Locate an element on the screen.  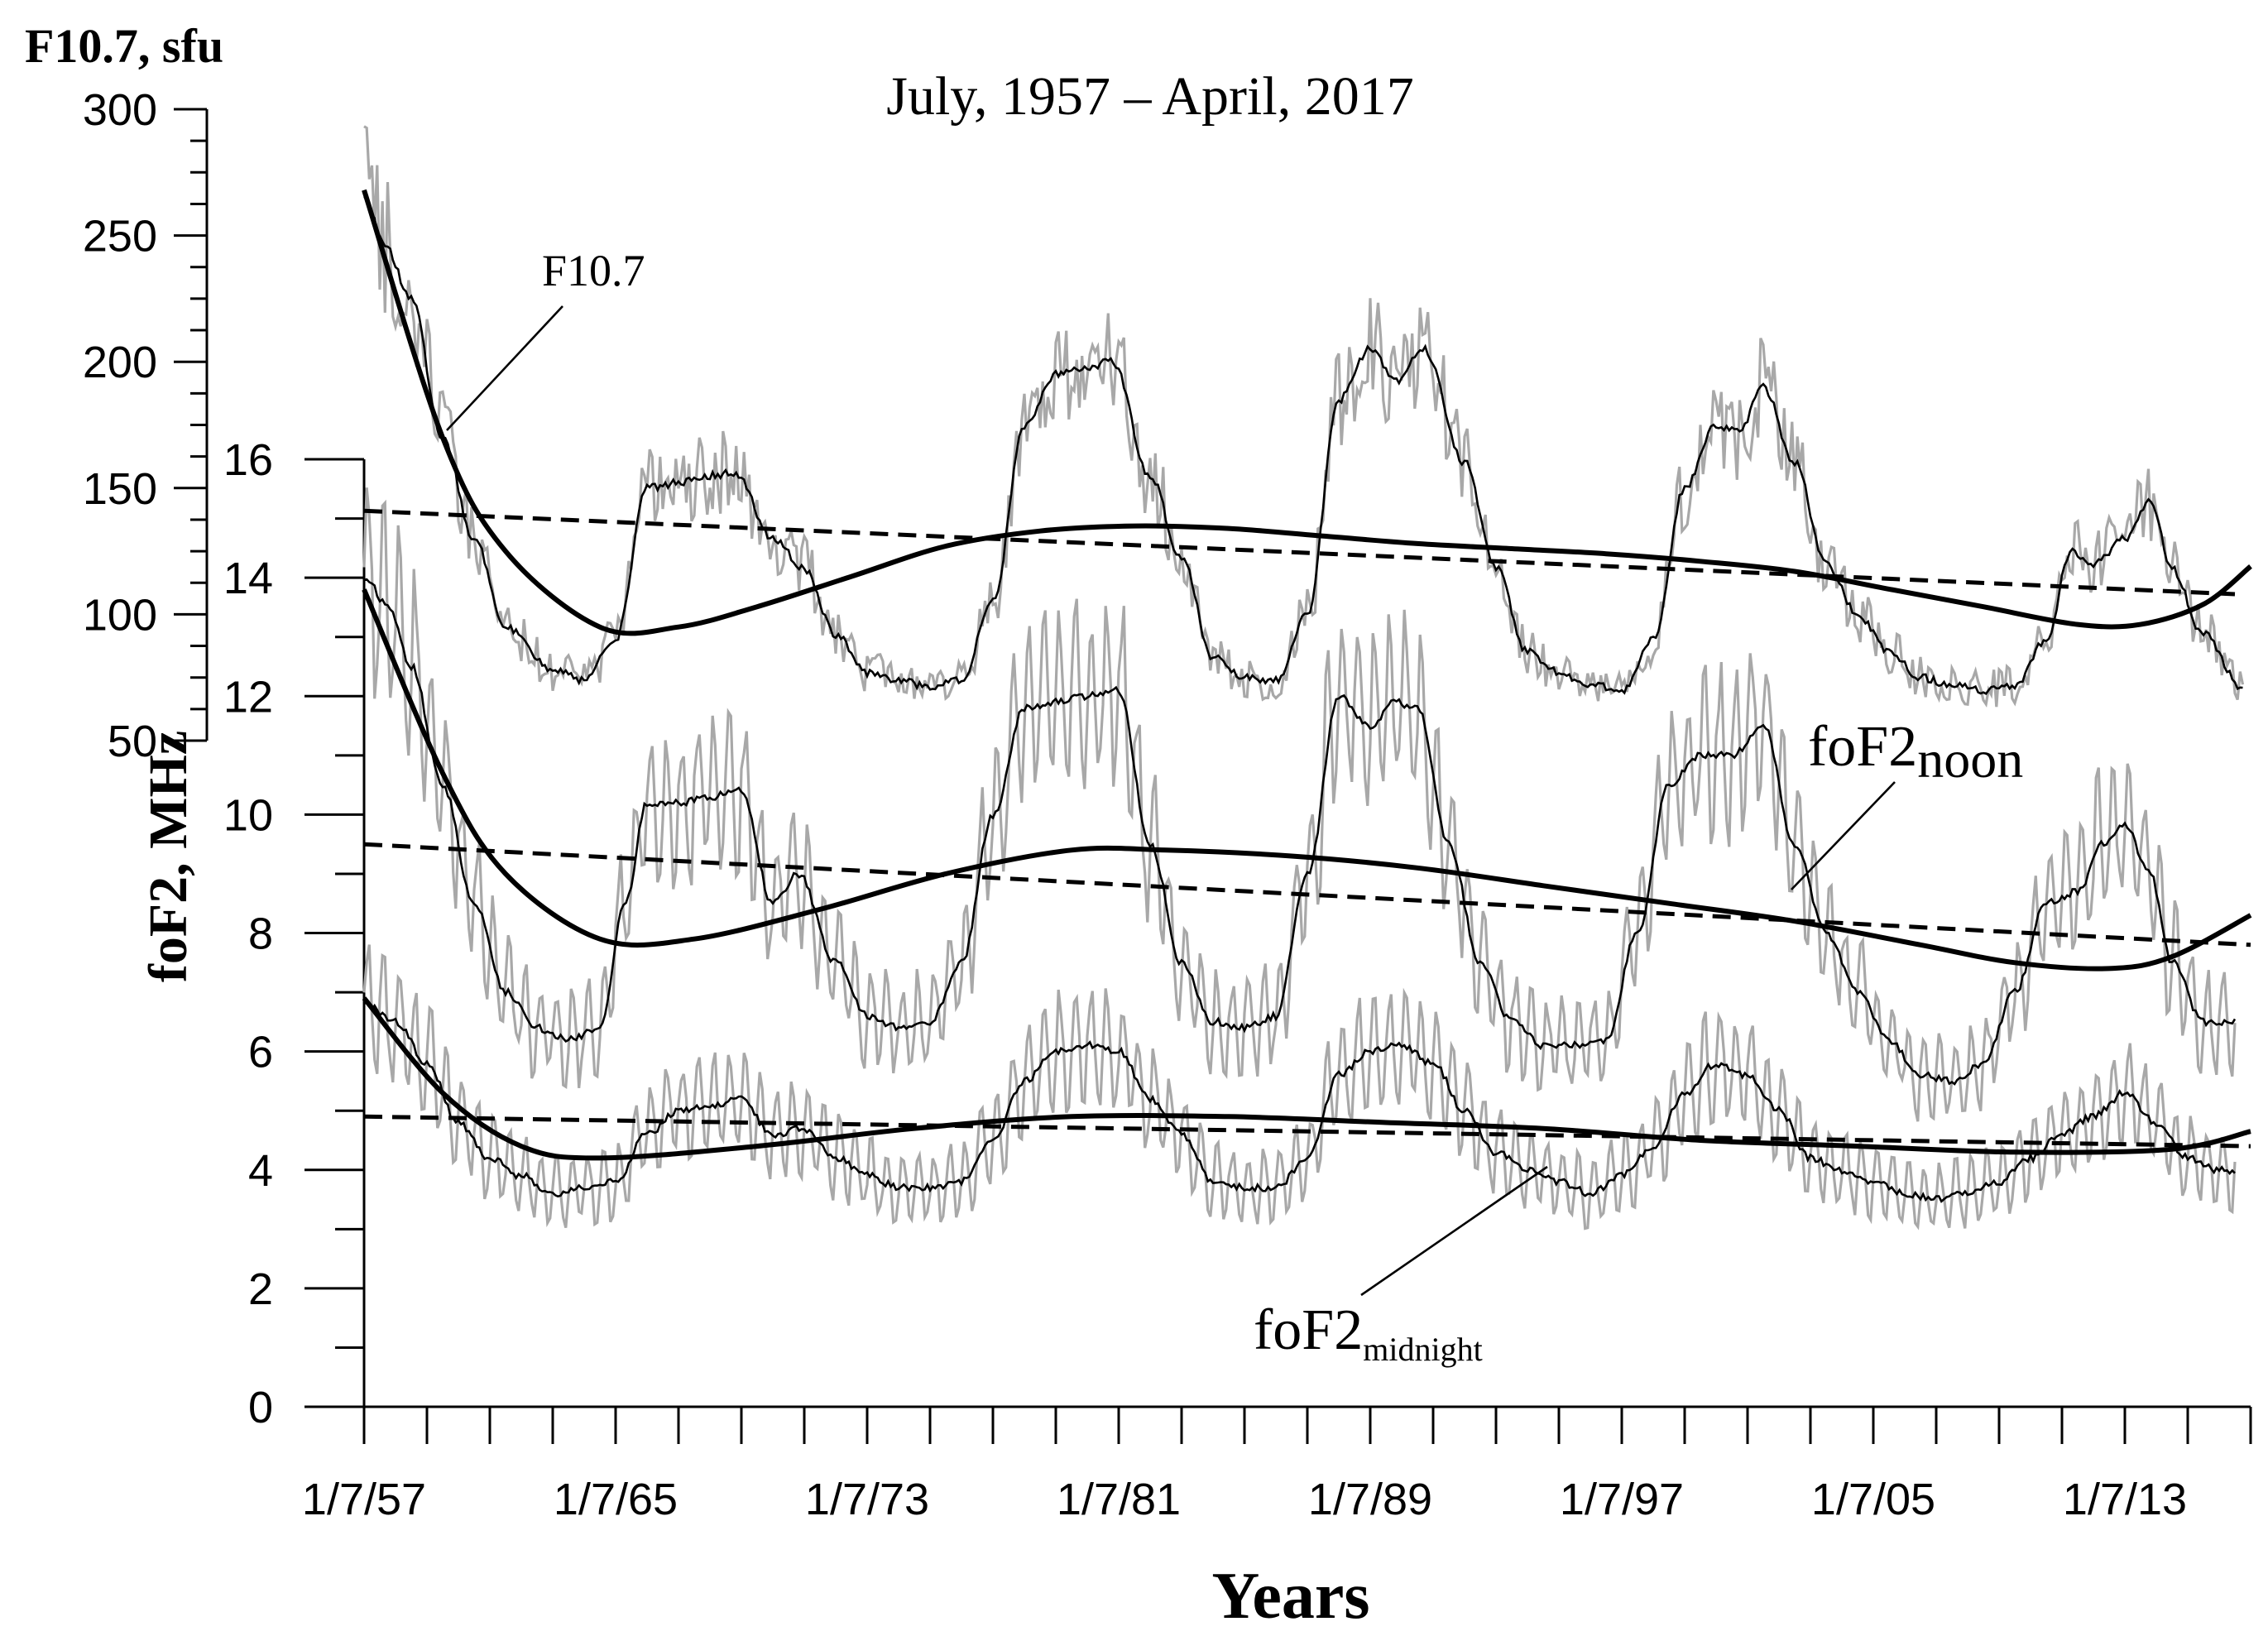
fof2-tick-label: 2 is located at coordinates (260, 1289).